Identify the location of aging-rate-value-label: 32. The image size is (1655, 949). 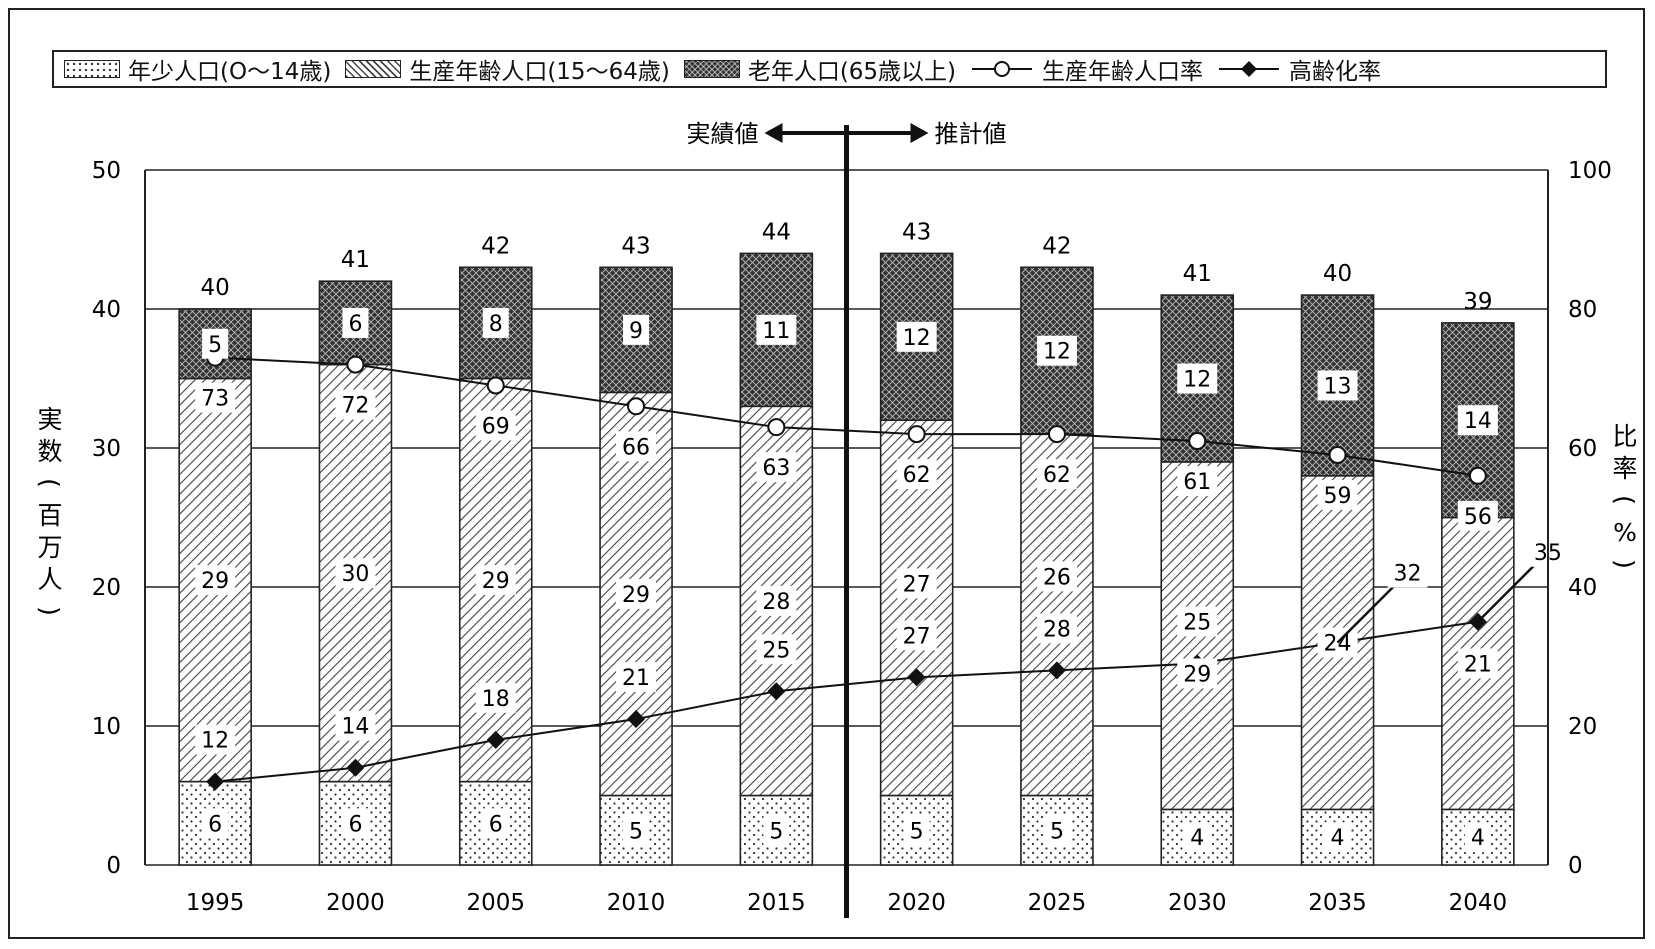
(1408, 574).